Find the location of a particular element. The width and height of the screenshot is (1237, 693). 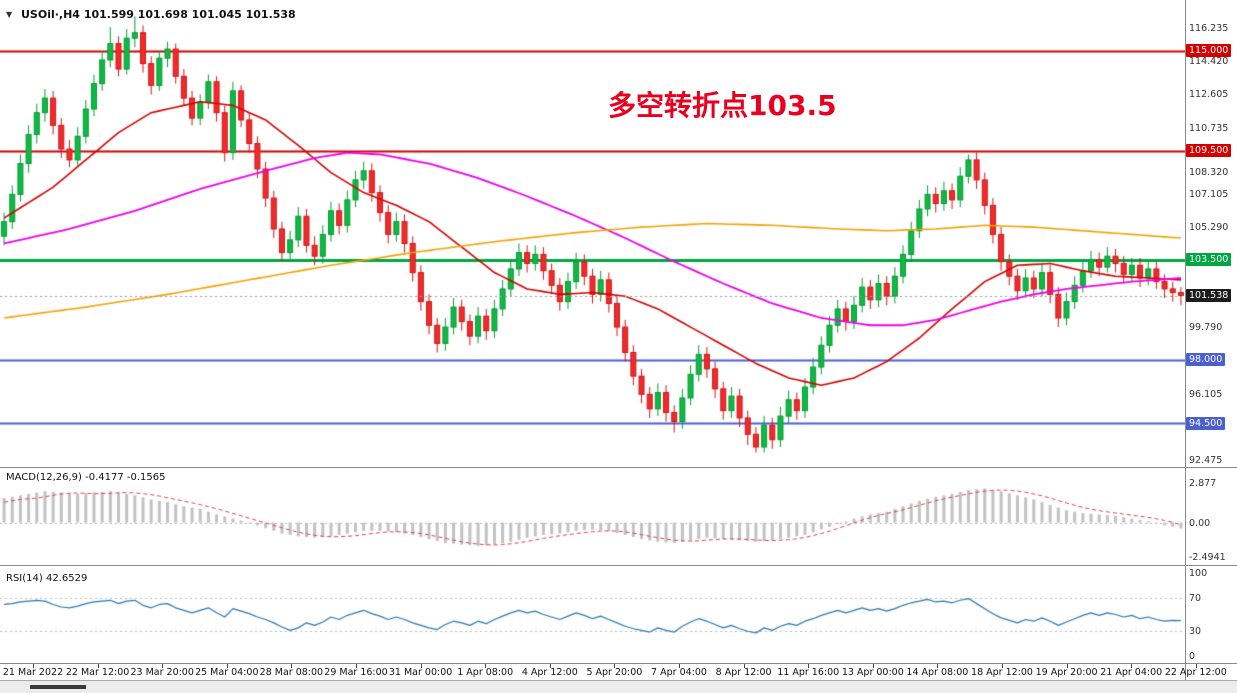

level-price-tag: 115.000 is located at coordinates (1209, 51).